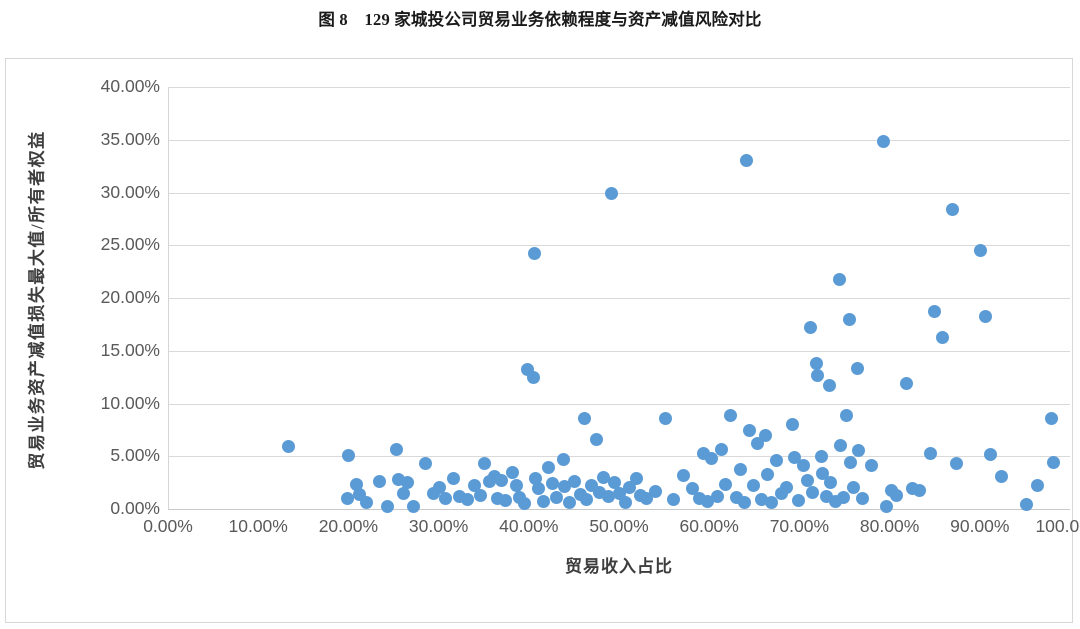  I want to click on x-tick-label-0: 0.00%, so click(168, 526).